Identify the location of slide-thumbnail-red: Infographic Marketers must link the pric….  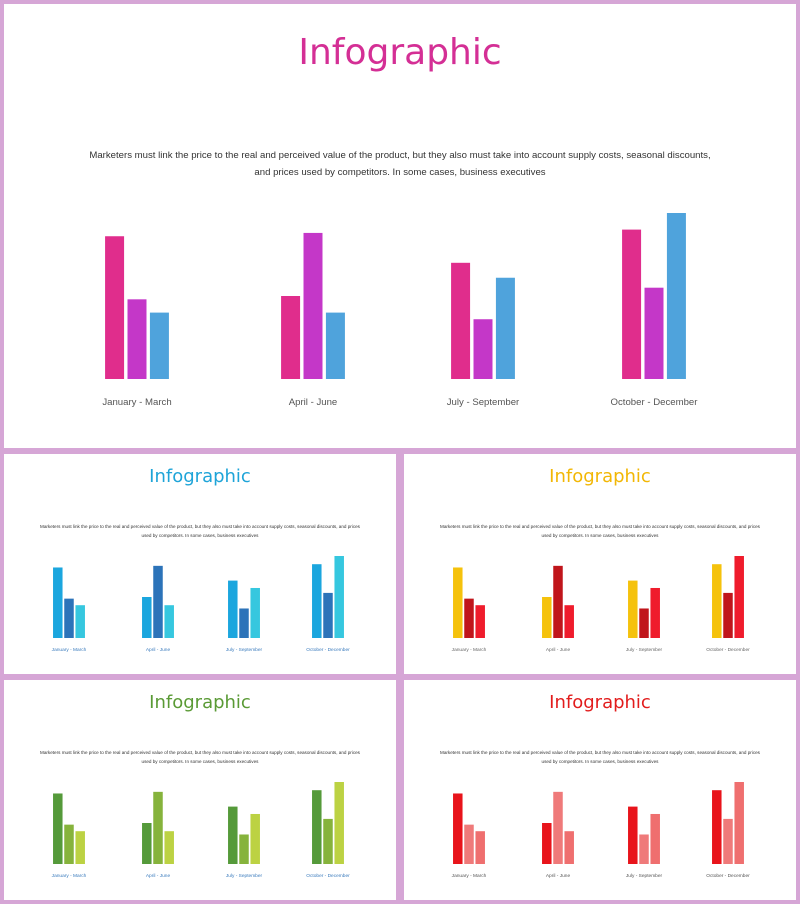
(600, 790).